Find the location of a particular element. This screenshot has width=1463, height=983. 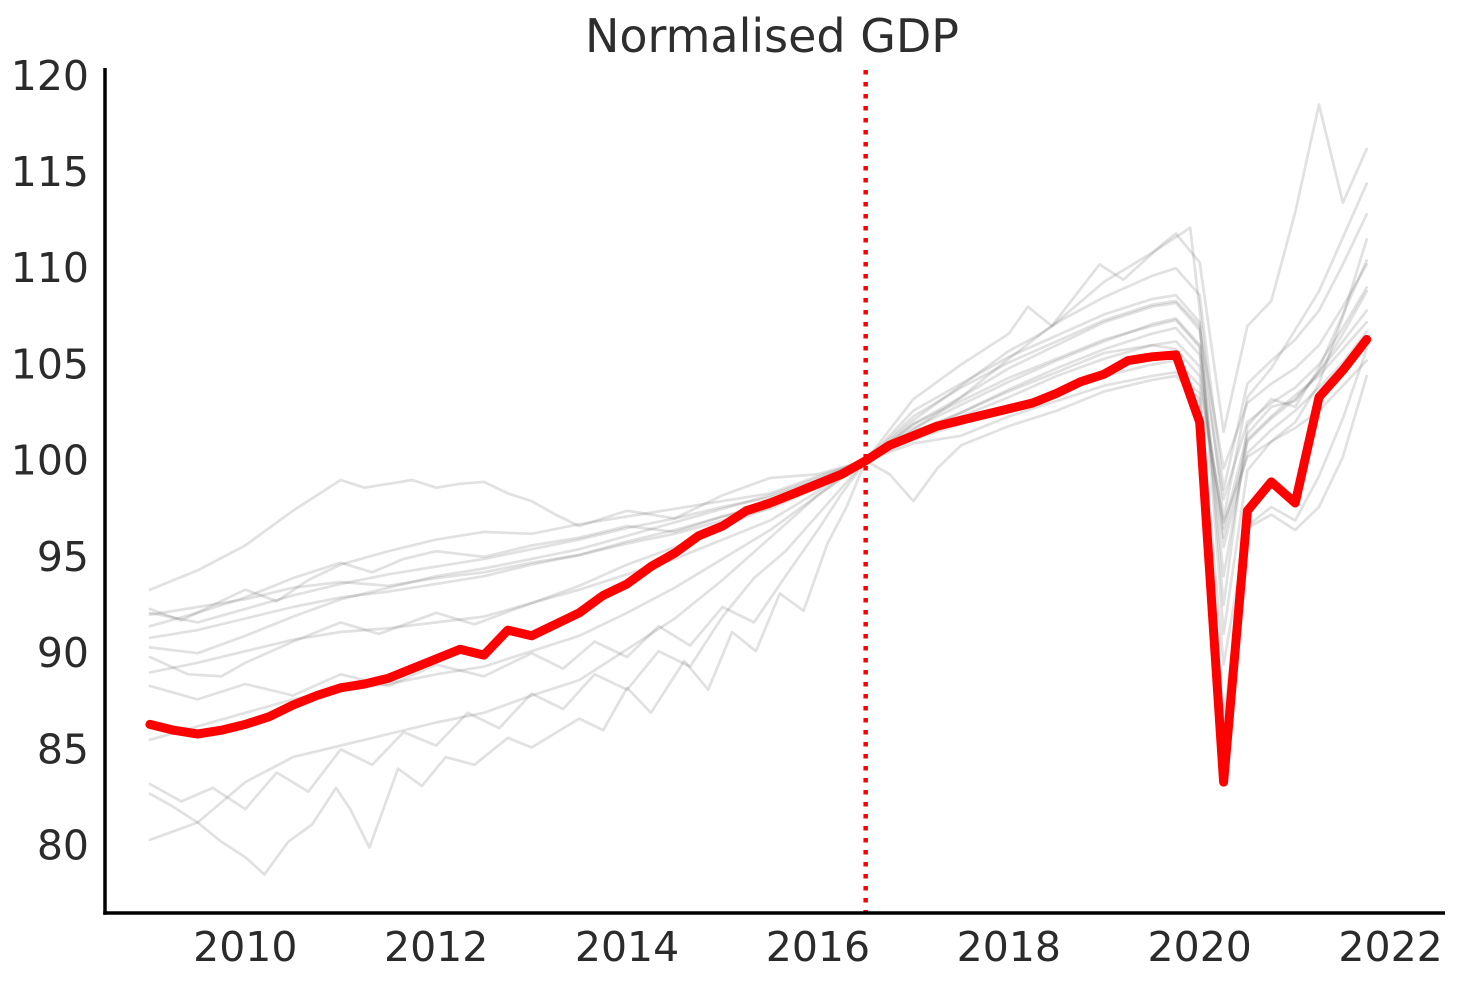

x-tick-label: 2010 is located at coordinates (245, 947).